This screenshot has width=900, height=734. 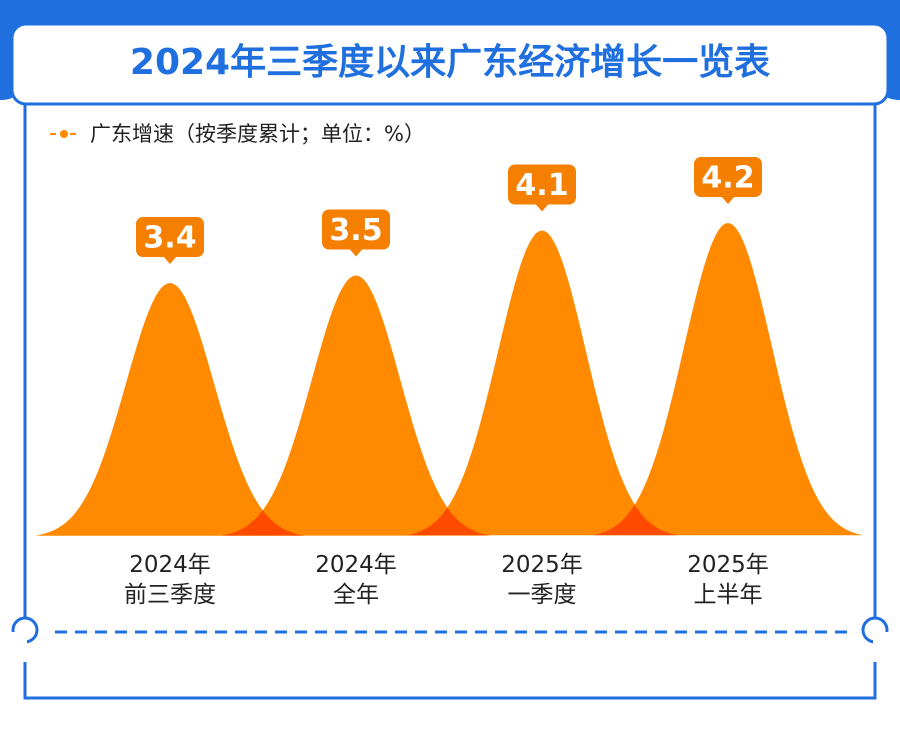 What do you see at coordinates (64, 134) in the screenshot?
I see `legend-marker` at bounding box center [64, 134].